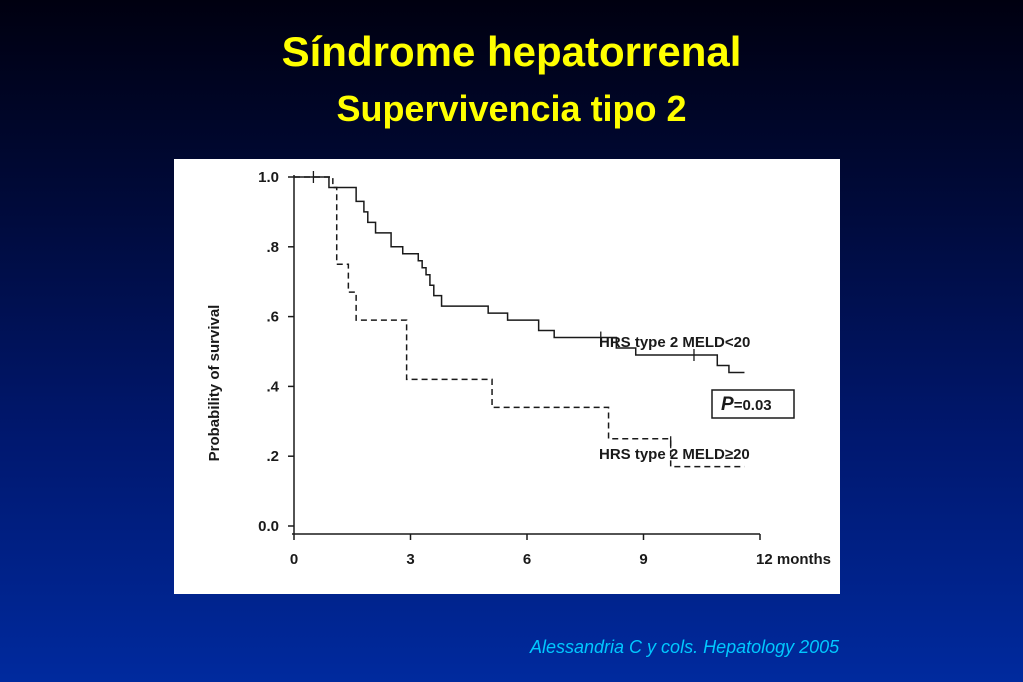 The width and height of the screenshot is (1023, 682). I want to click on pvalue-box, so click(753, 404).